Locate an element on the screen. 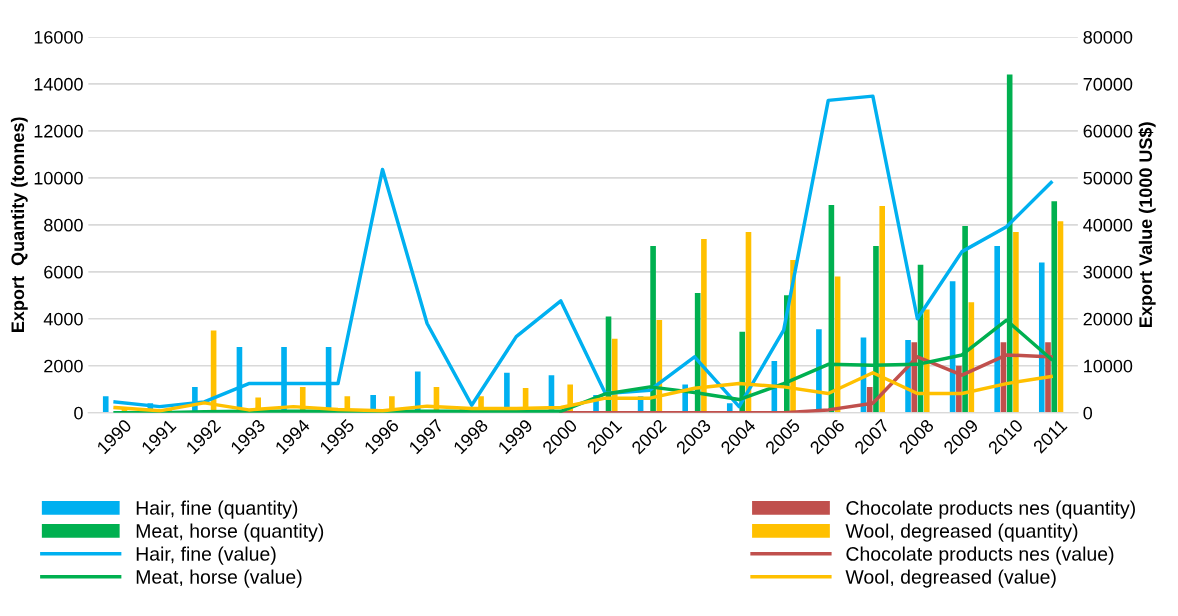  legend-label: Wool, degreased (quantity) is located at coordinates (961, 532).